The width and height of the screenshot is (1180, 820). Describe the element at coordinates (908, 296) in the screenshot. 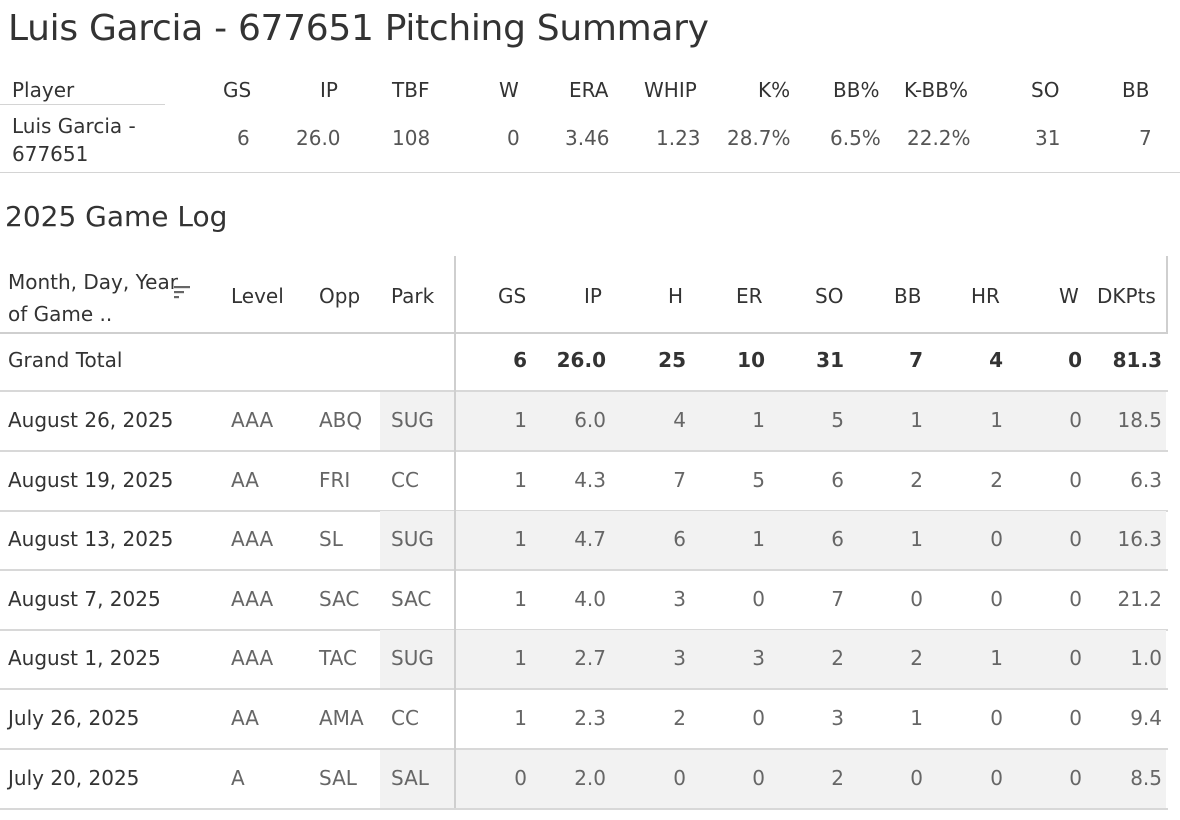

I see `header-bb: BB` at that location.